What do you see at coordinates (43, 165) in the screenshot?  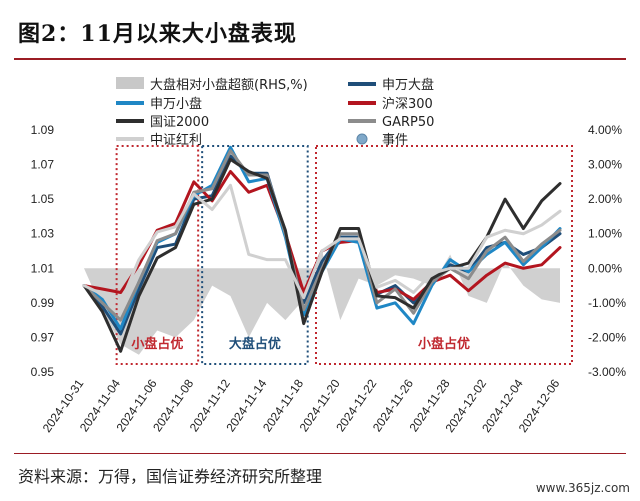 I see `y-left-tick: 1.07` at bounding box center [43, 165].